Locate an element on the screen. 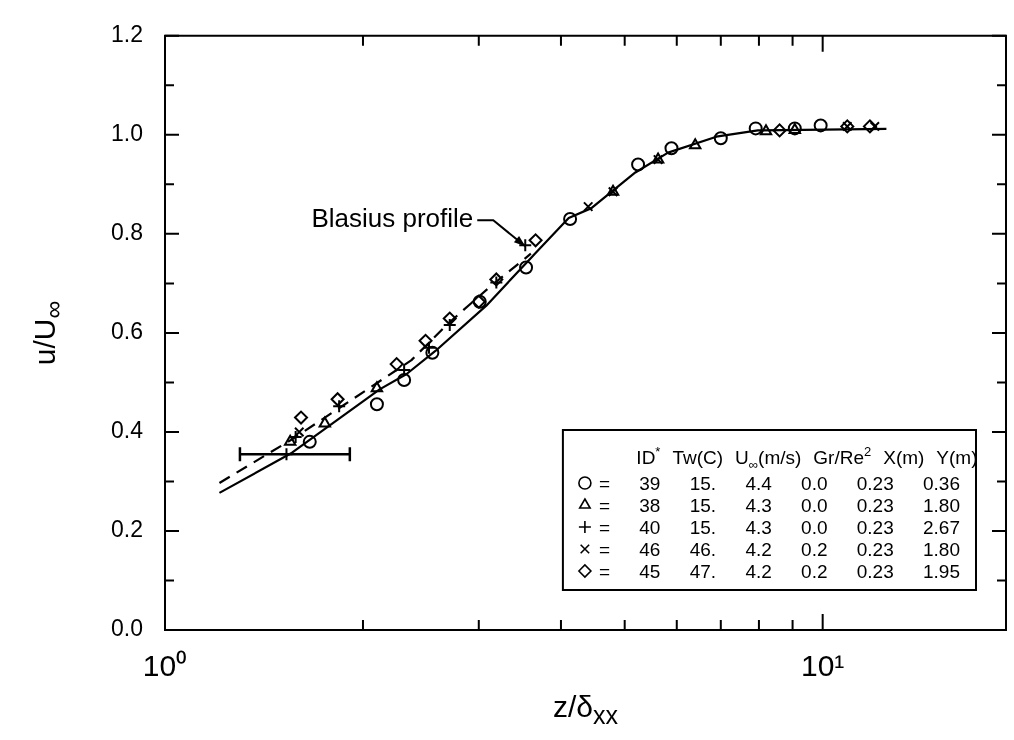 The height and width of the screenshot is (740, 1014). y-tick-label: 0.6 is located at coordinates (127, 331).